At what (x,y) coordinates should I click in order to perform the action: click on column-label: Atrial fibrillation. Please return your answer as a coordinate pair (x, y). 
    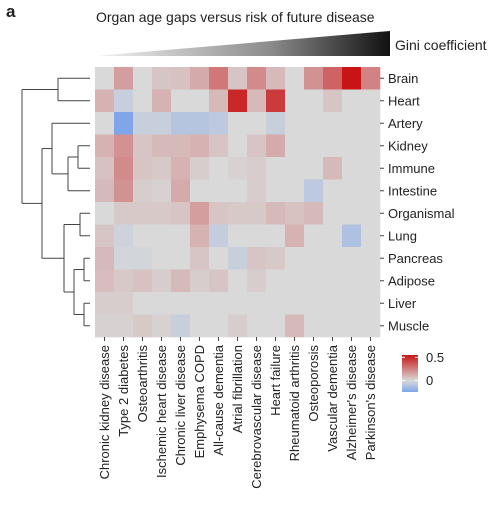
    Looking at the image, I should click on (237, 389).